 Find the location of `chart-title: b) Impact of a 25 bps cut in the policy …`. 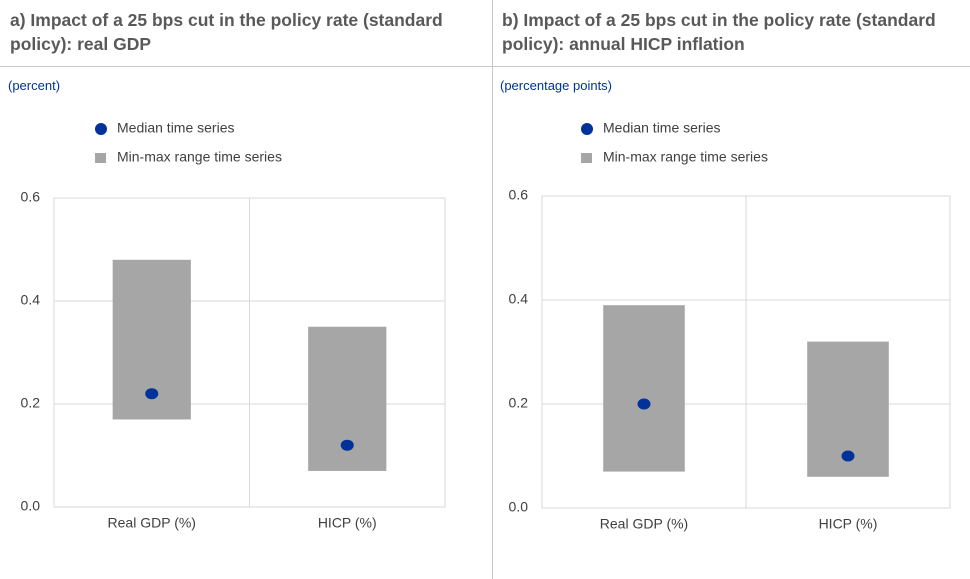

chart-title: b) Impact of a 25 bps cut in the policy … is located at coordinates (719, 32).